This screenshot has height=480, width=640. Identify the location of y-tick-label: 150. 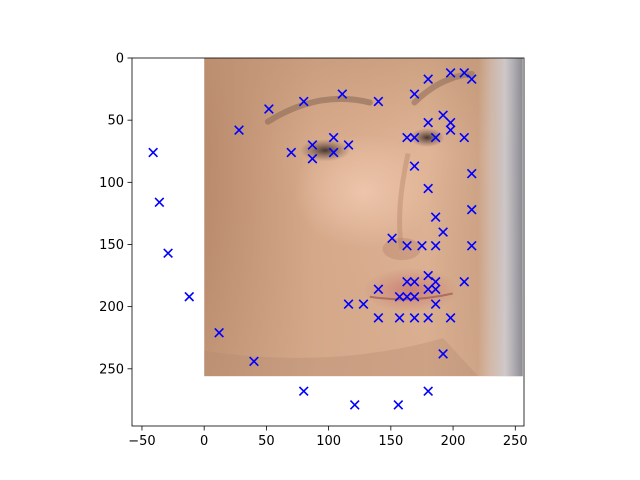
(111, 245).